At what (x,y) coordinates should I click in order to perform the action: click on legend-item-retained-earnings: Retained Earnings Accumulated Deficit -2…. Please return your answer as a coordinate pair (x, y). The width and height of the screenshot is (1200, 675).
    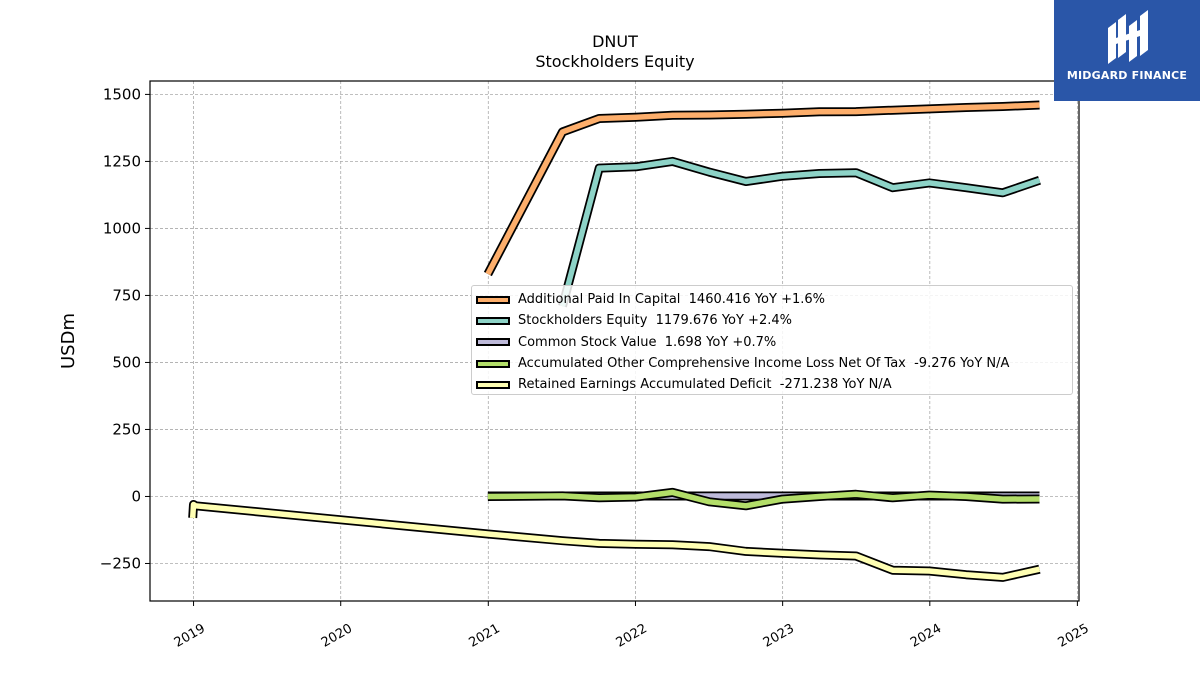
    Looking at the image, I should click on (772, 384).